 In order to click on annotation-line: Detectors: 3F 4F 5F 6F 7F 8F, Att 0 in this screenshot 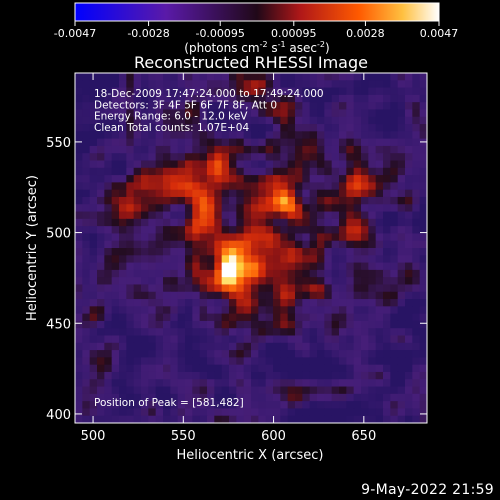, I will do `click(185, 105)`.